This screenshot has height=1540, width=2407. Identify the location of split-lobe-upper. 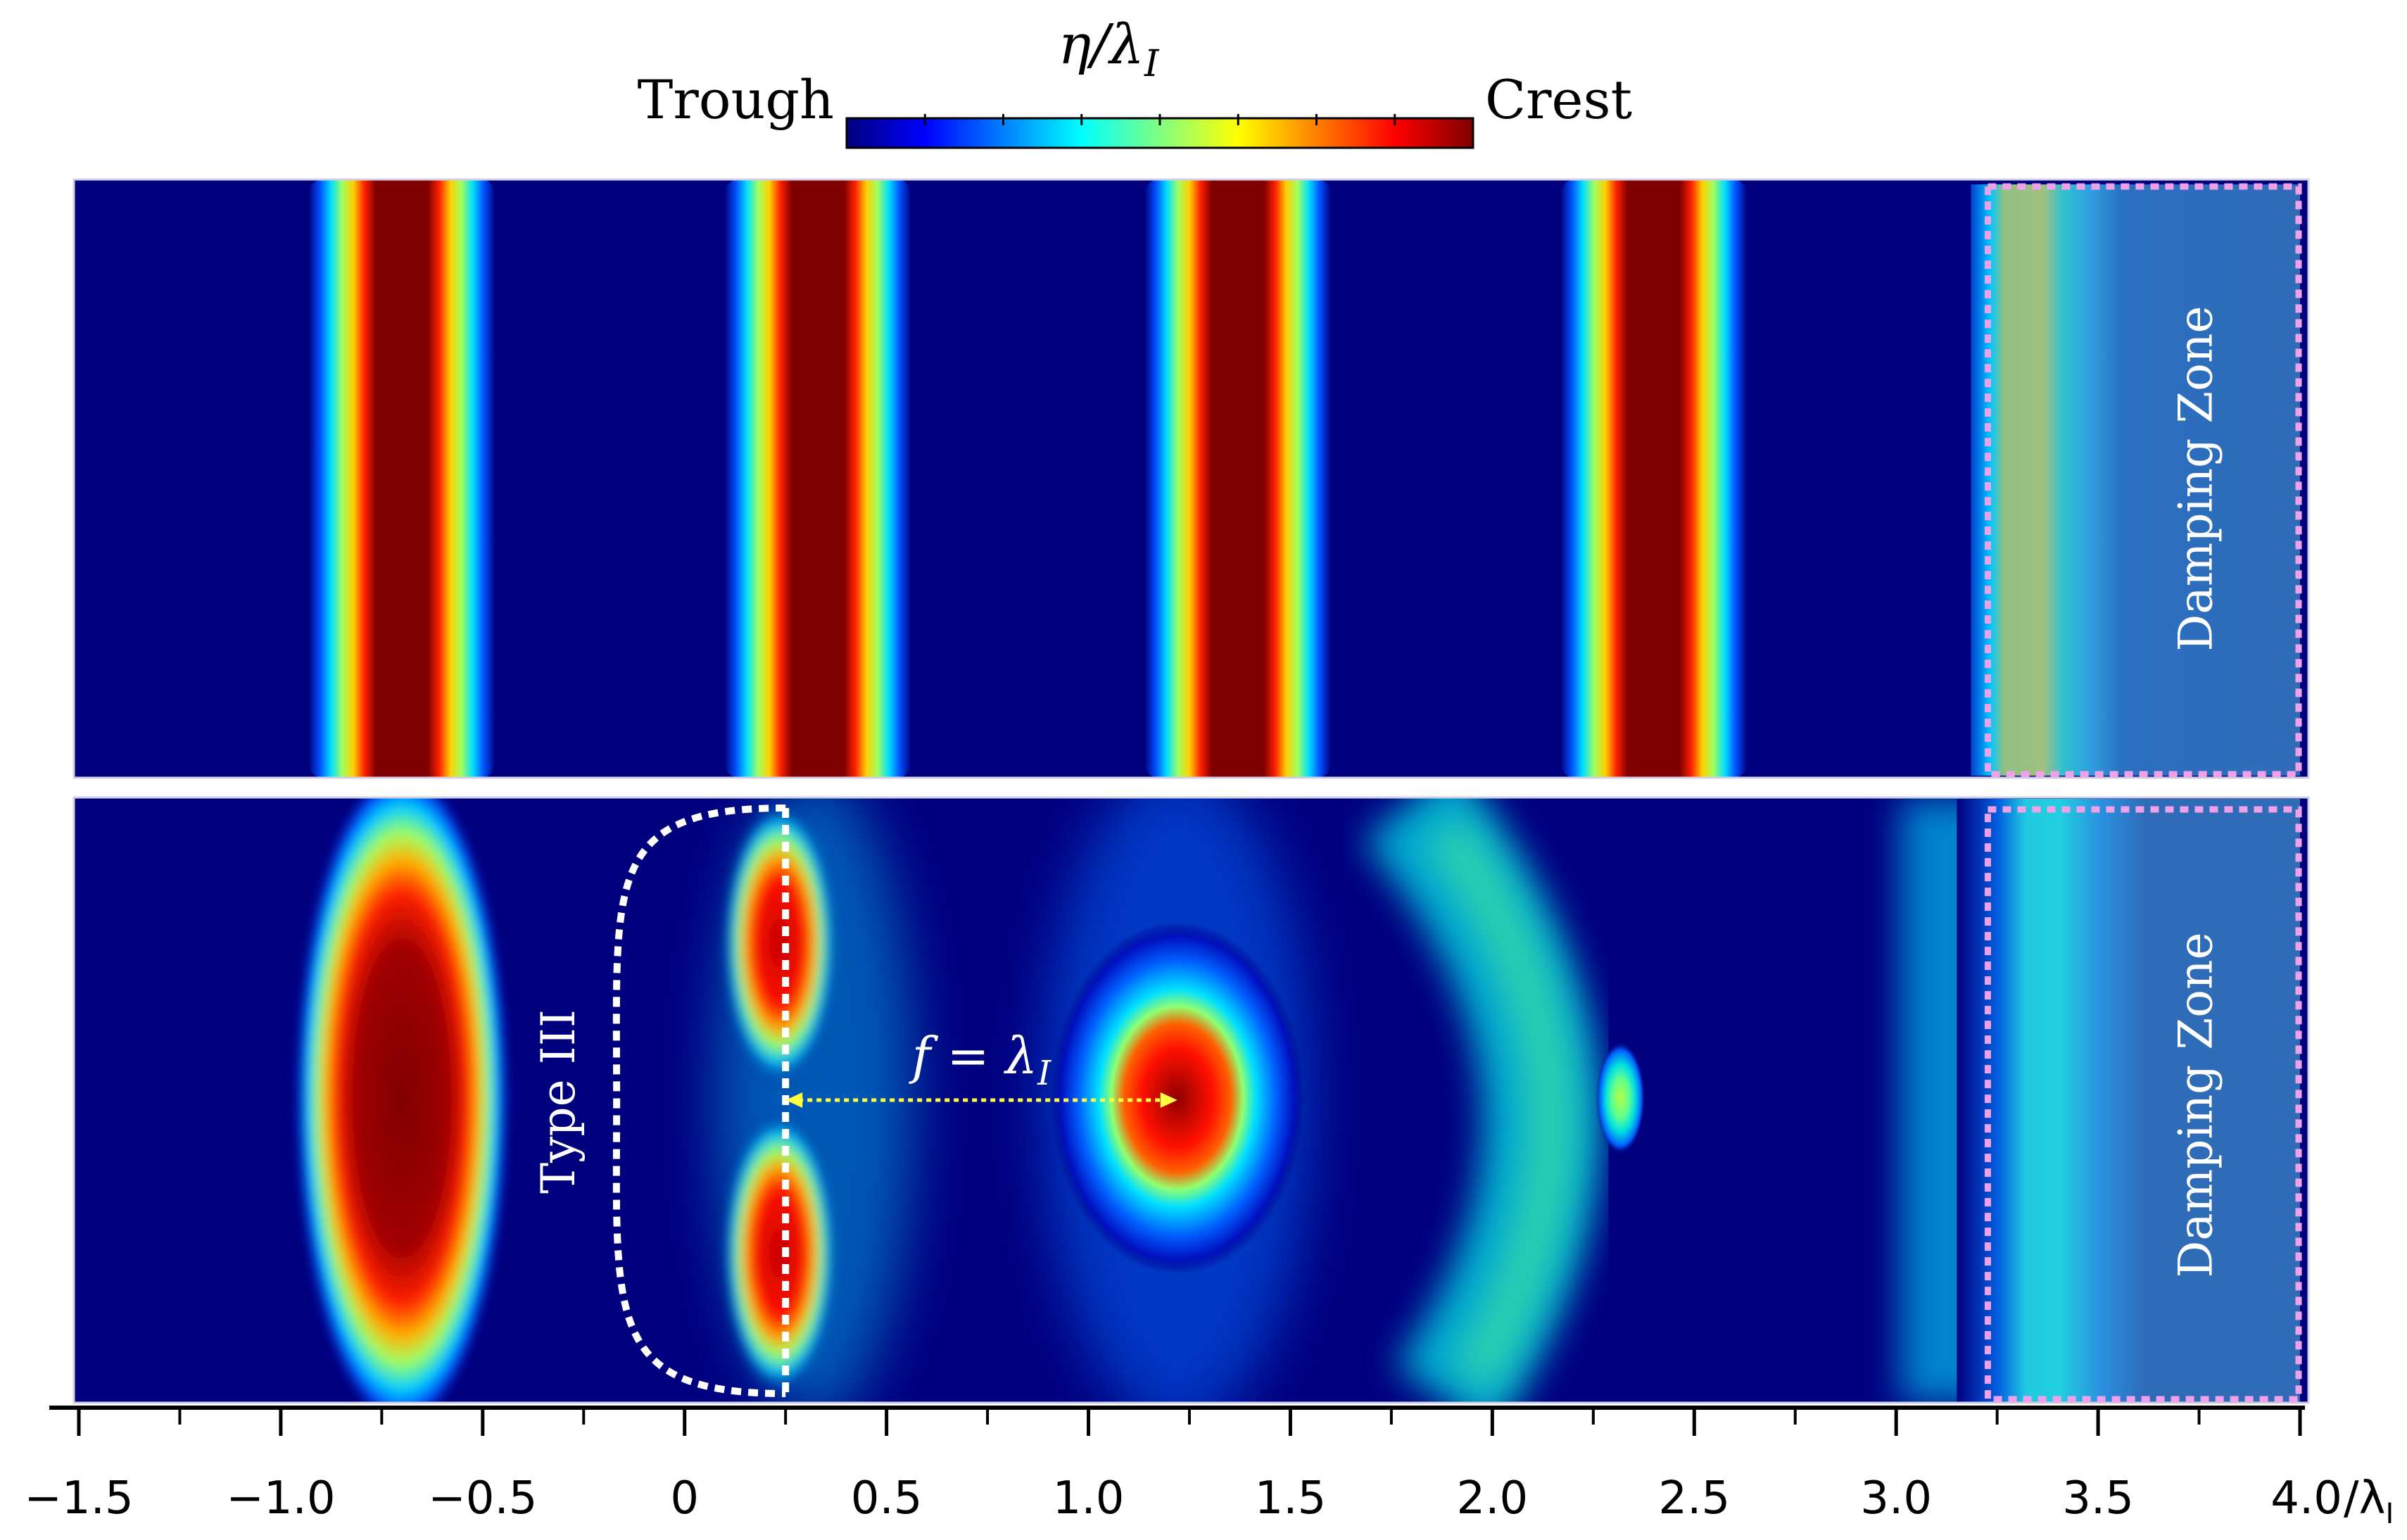
(780, 943).